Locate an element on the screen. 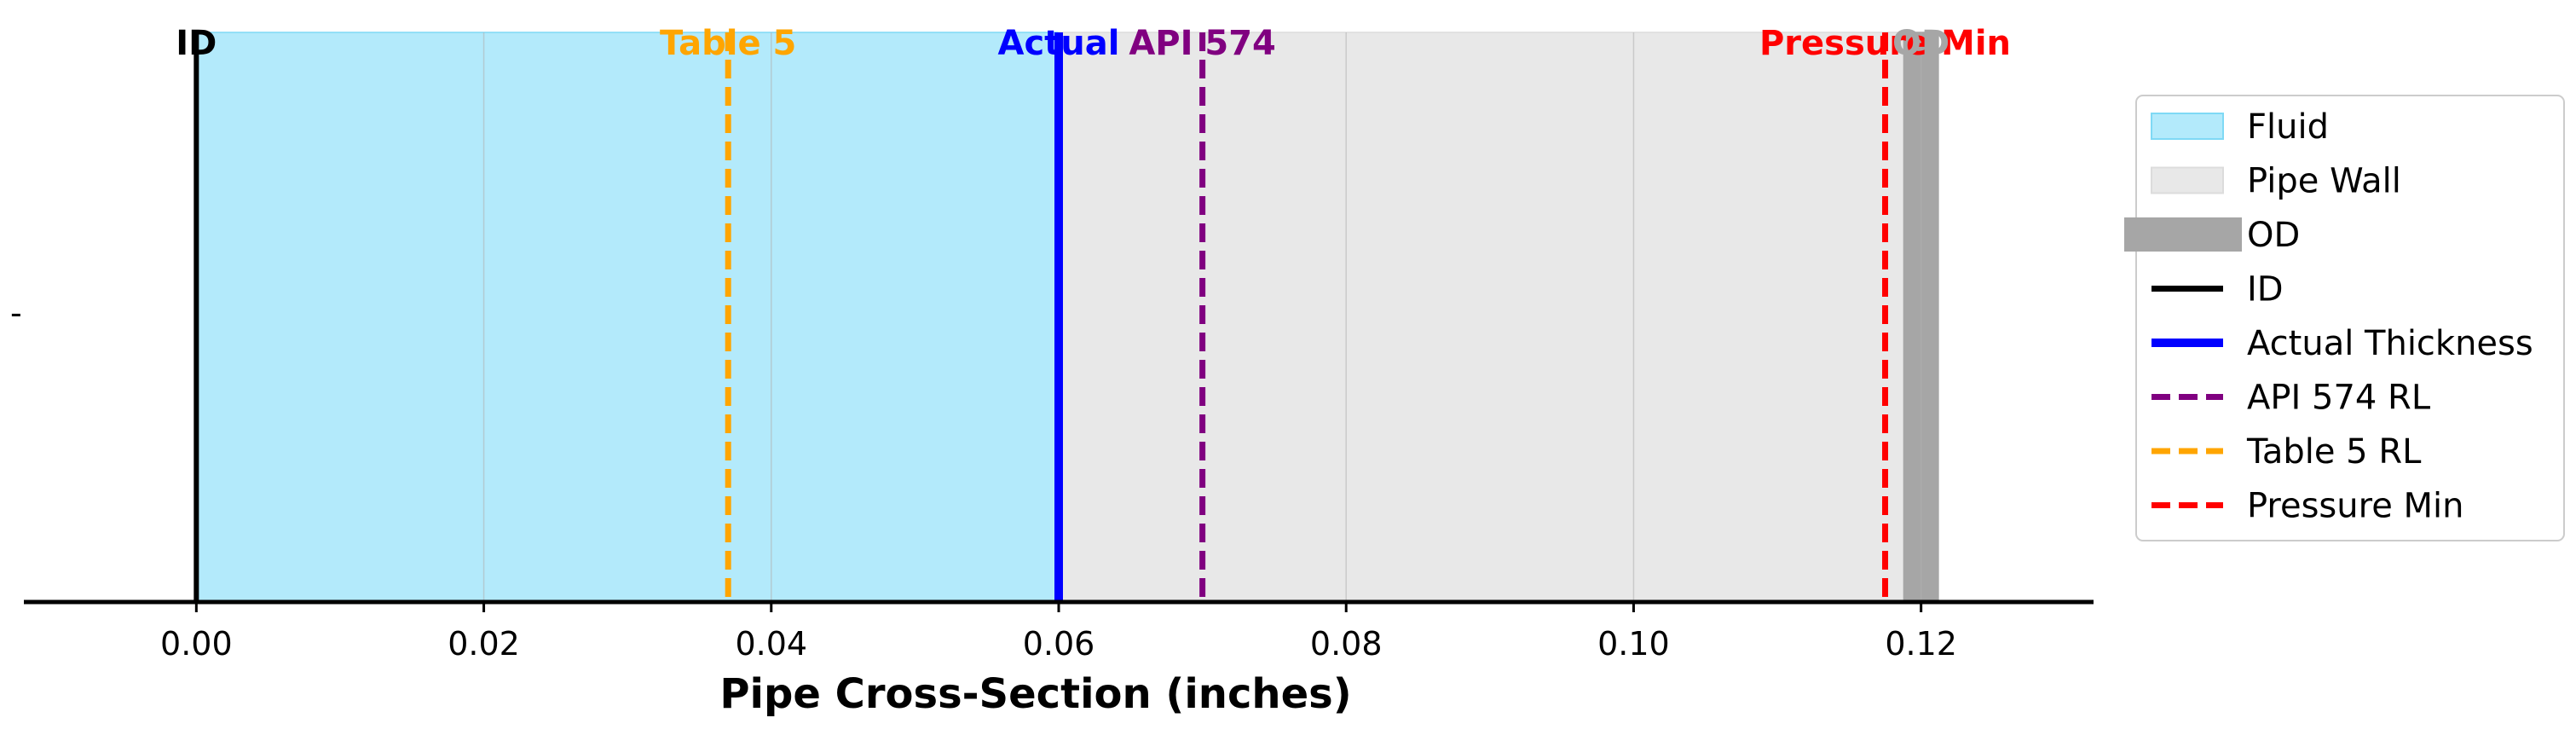 This screenshot has height=741, width=2576. x-tick-label-6: 0.12 is located at coordinates (1921, 644).